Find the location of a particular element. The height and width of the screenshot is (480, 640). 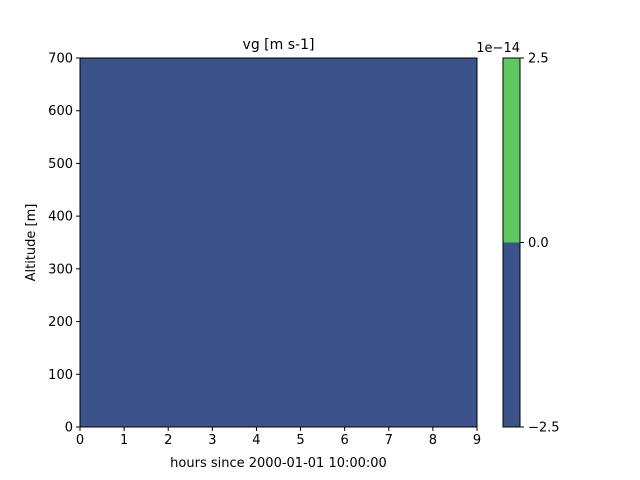

colorbar-tick-label: 0.0 is located at coordinates (538, 243).